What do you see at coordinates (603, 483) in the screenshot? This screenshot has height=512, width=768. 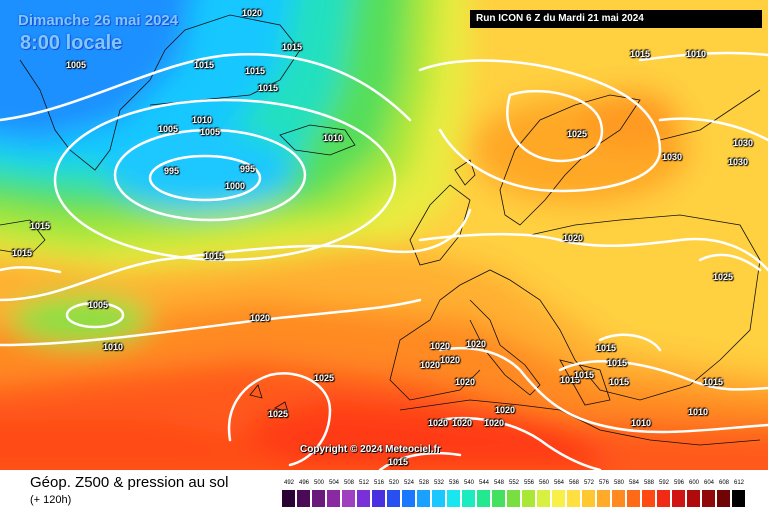 I see `legend-value: 576` at bounding box center [603, 483].